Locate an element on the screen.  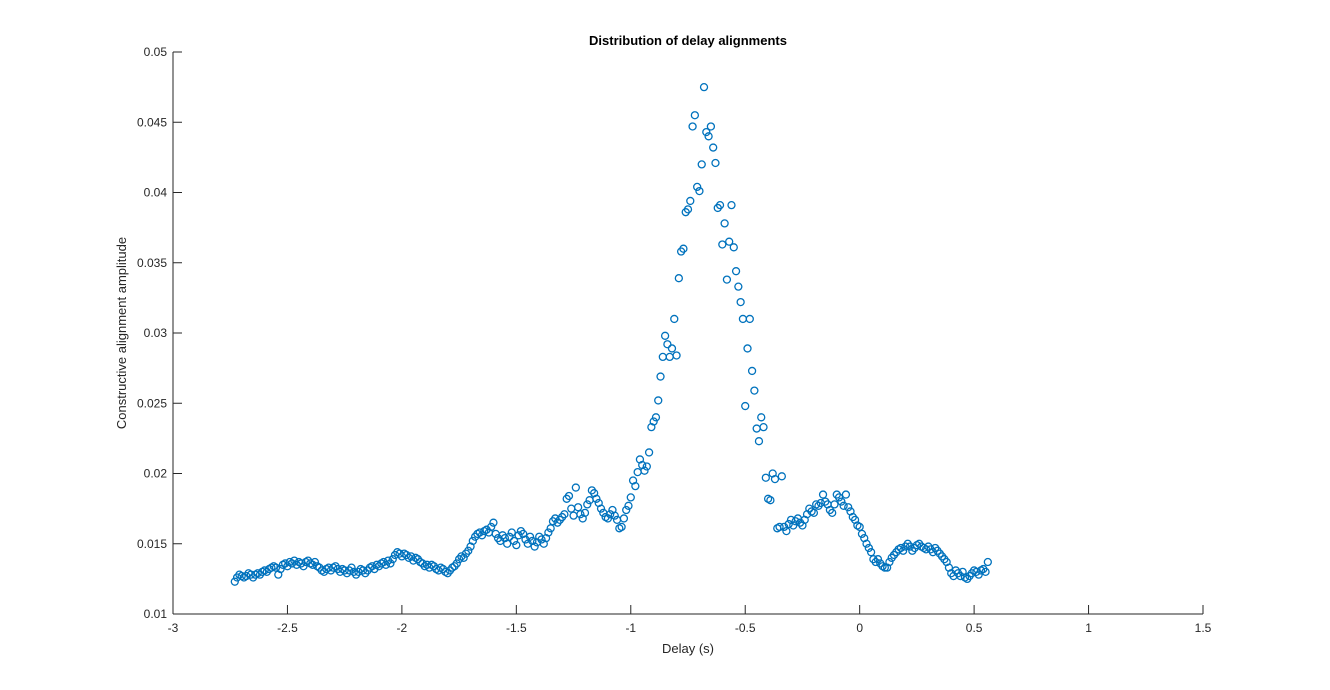
y-tick-label: 0.05 is located at coordinates (156, 52).